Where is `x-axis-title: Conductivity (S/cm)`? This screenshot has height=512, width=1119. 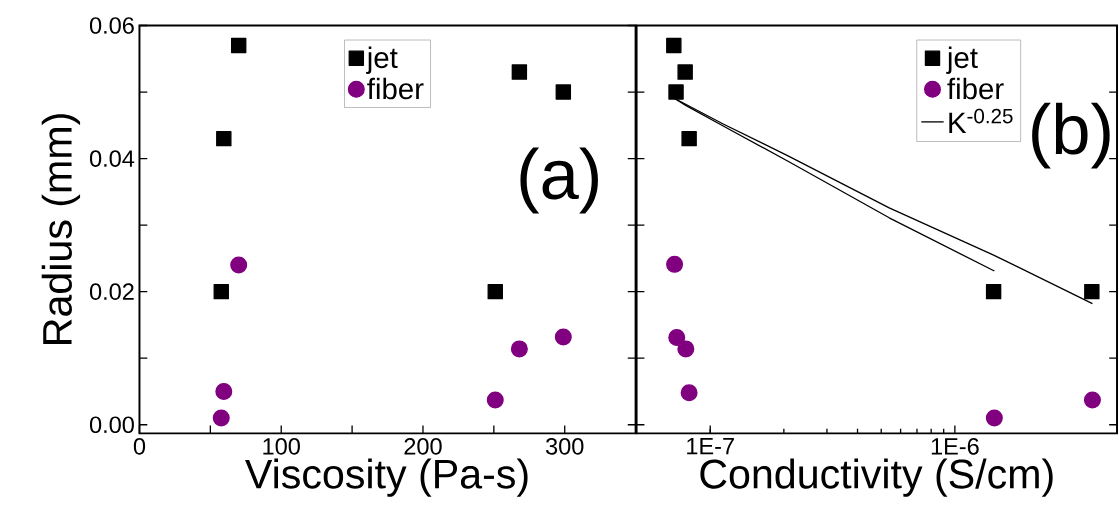 x-axis-title: Conductivity (S/cm) is located at coordinates (876, 477).